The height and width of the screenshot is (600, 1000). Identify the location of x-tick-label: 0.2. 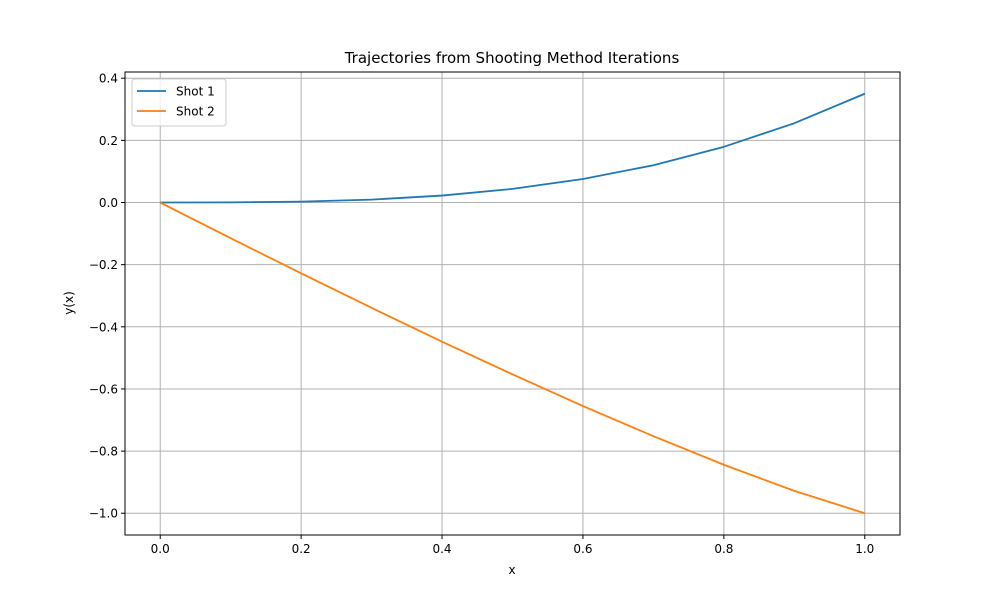
(301, 549).